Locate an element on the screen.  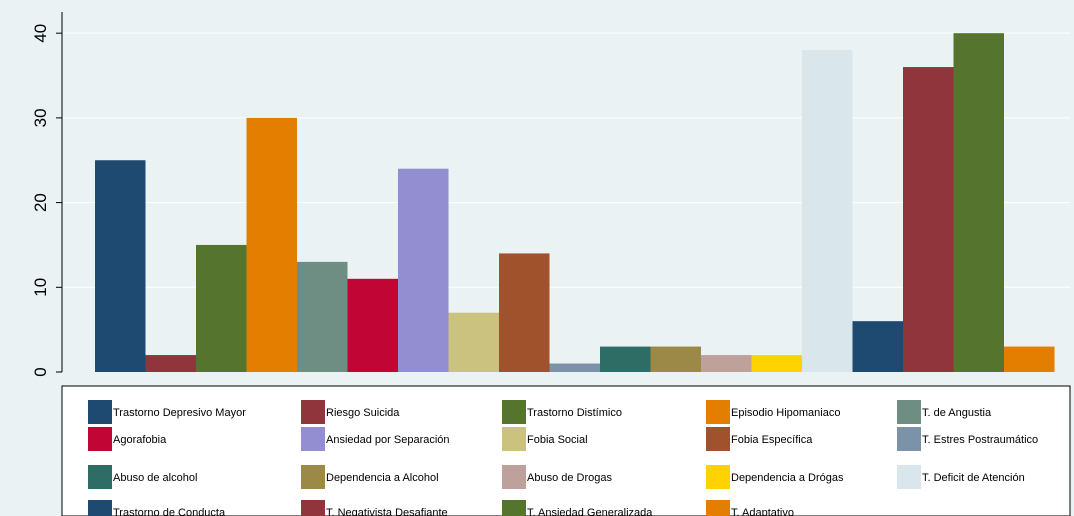
legend-label: Fobia Específica is located at coordinates (772, 440).